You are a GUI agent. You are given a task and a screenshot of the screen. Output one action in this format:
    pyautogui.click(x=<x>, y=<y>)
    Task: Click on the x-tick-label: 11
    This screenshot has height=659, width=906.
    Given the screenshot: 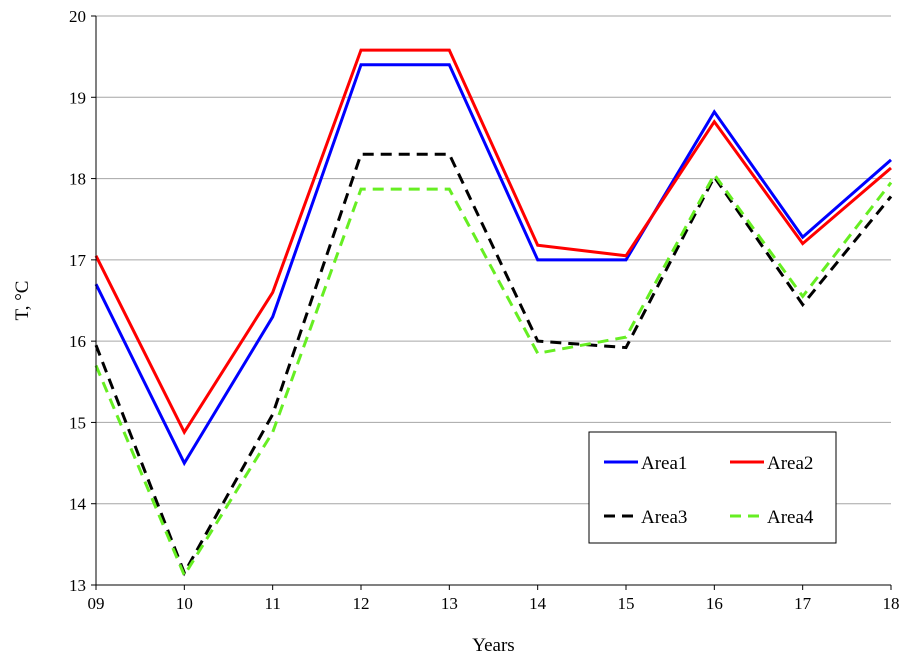 What is the action you would take?
    pyautogui.click(x=272, y=603)
    